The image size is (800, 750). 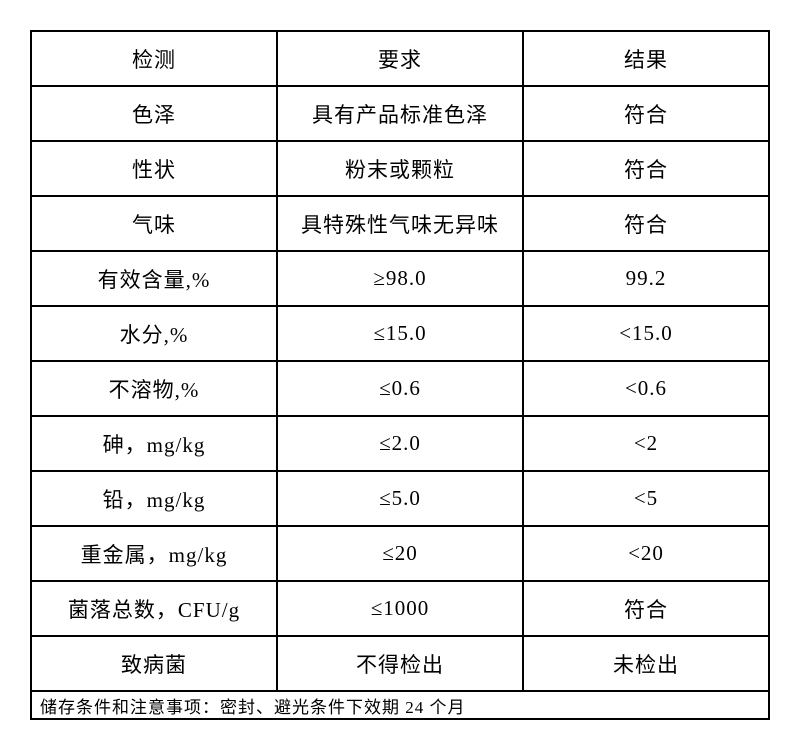 What do you see at coordinates (154, 388) in the screenshot?
I see `cell-item: 不溶物,%` at bounding box center [154, 388].